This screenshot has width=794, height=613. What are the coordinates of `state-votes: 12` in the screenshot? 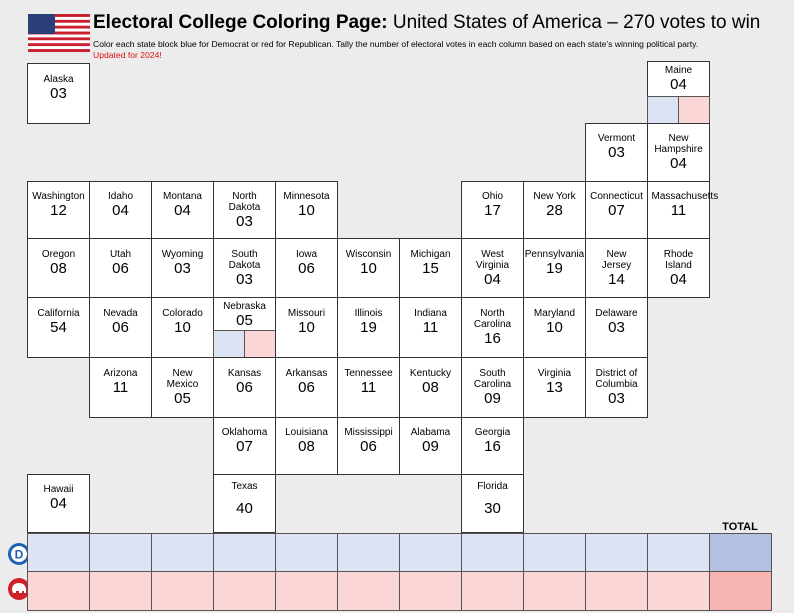 It's located at (58, 210).